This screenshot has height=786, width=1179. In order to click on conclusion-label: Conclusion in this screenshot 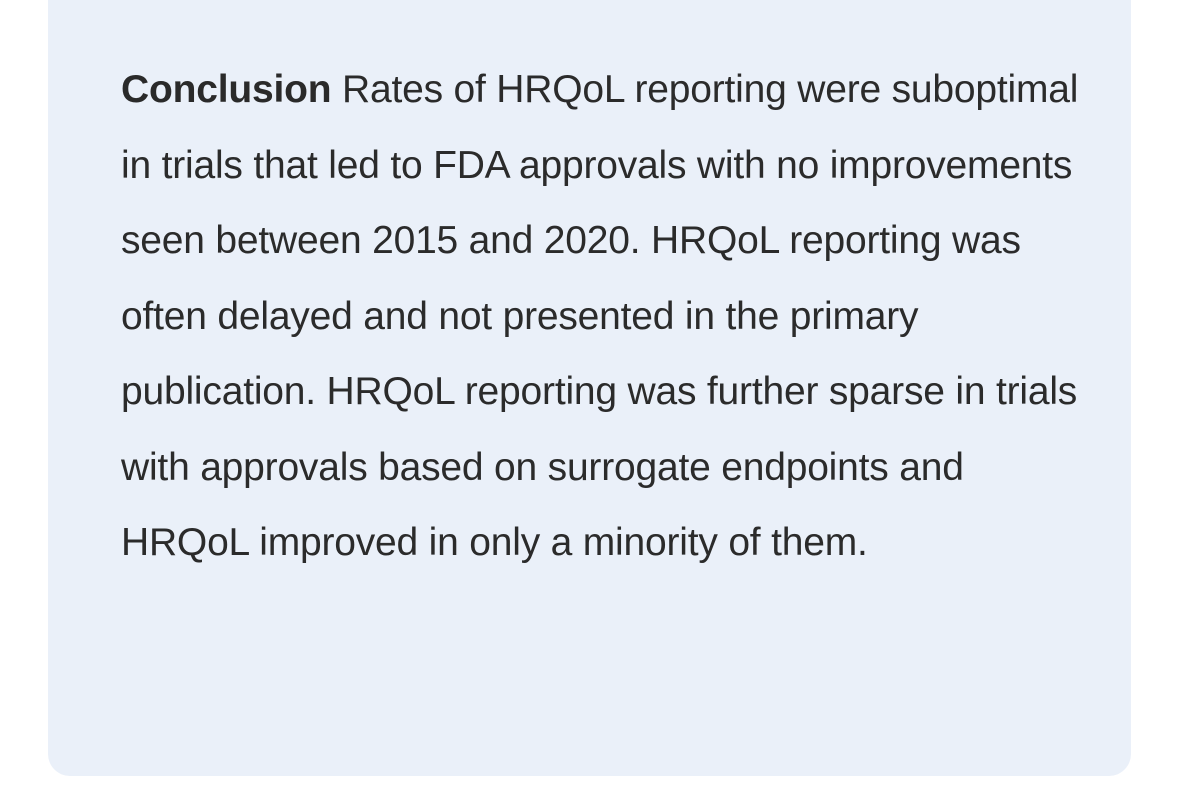, I will do `click(226, 89)`.